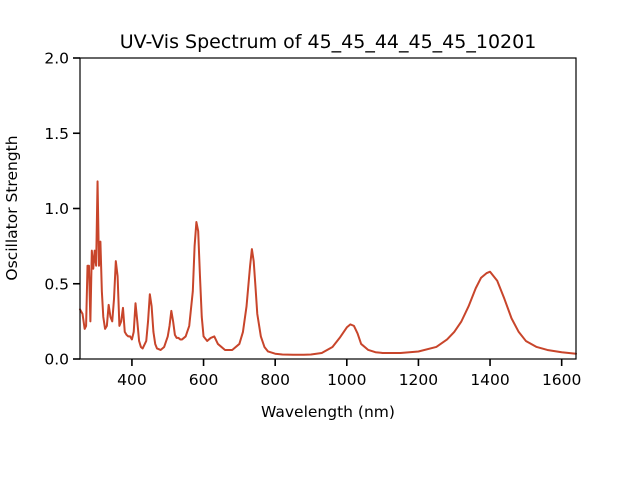  Describe the element at coordinates (328, 412) in the screenshot. I see `x-axis-label: Wavelength (nm)` at that location.